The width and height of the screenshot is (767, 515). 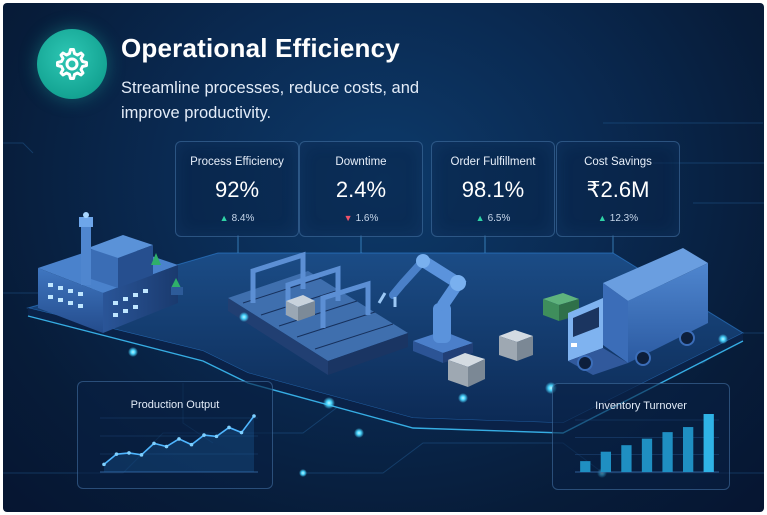 What do you see at coordinates (367, 218) in the screenshot?
I see `kpi-delta-value: 1.6%` at bounding box center [367, 218].